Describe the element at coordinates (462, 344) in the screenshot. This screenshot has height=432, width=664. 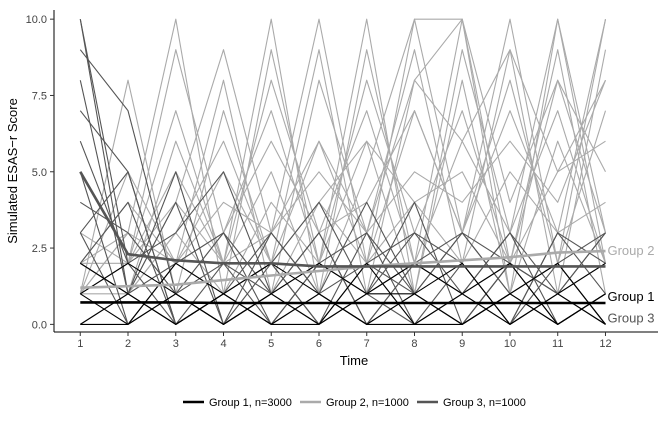
I see `x-tick-label: 9` at that location.